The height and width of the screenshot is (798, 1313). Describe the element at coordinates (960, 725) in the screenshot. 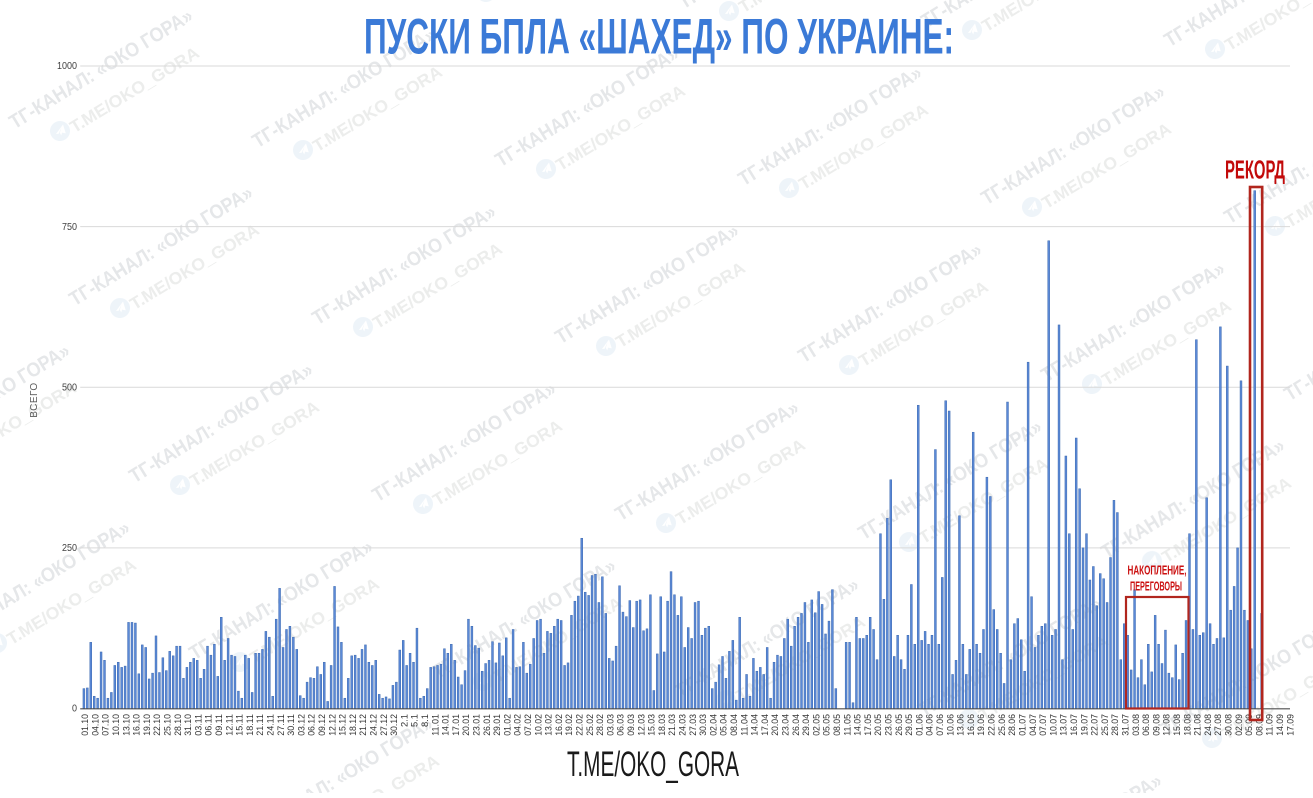

I see `svg-text: 13.06` at that location.